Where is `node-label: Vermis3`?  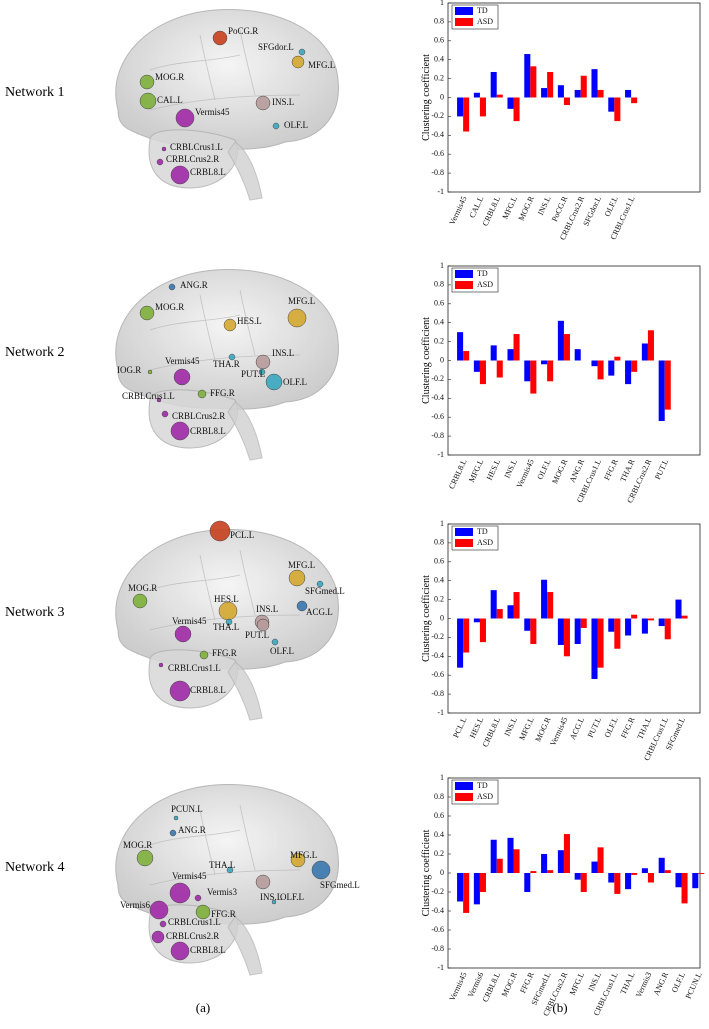
node-label: Vermis3 is located at coordinates (222, 892).